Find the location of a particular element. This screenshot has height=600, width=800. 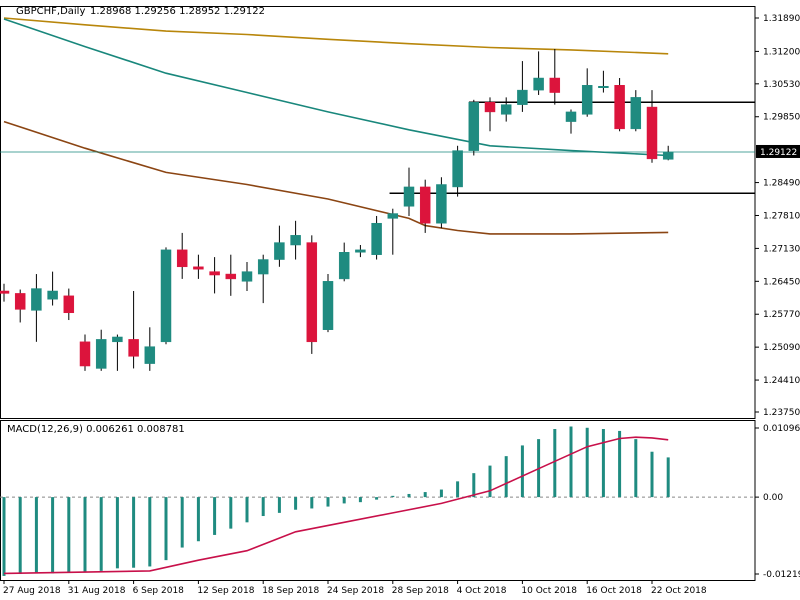

date-tick-label: 24 Sep 2018 is located at coordinates (355, 591).